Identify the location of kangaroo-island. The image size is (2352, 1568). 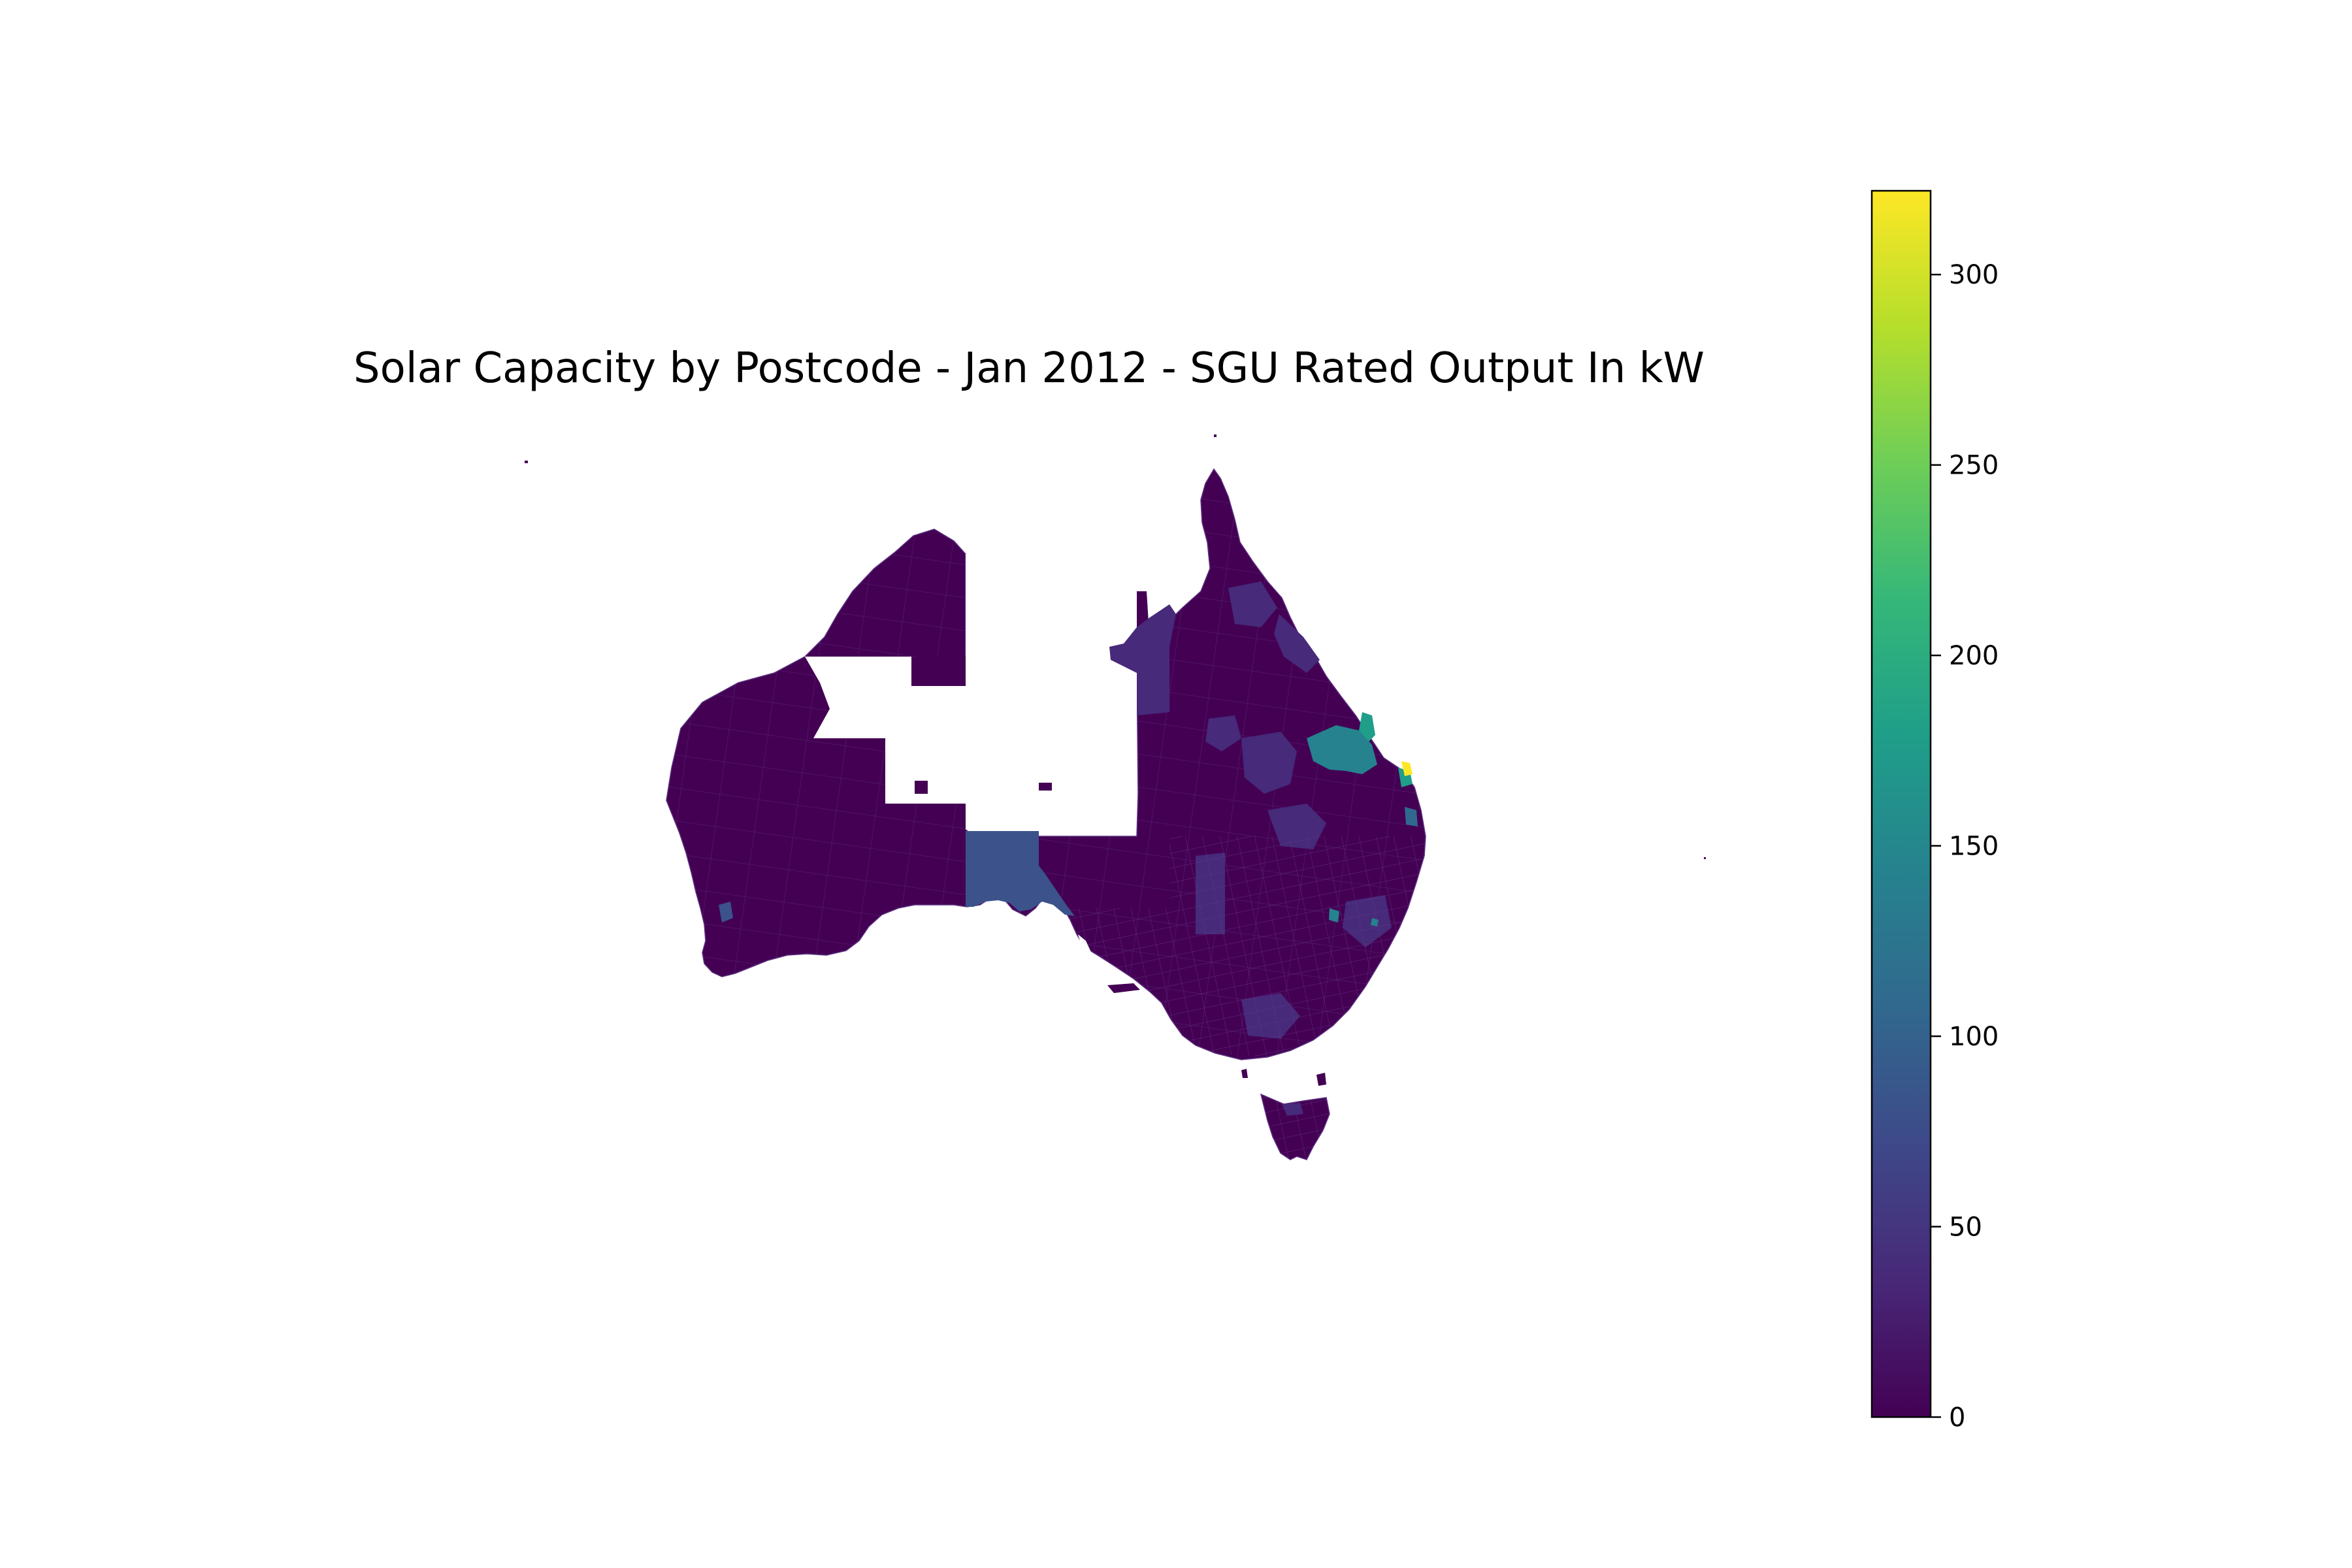
(1123, 988).